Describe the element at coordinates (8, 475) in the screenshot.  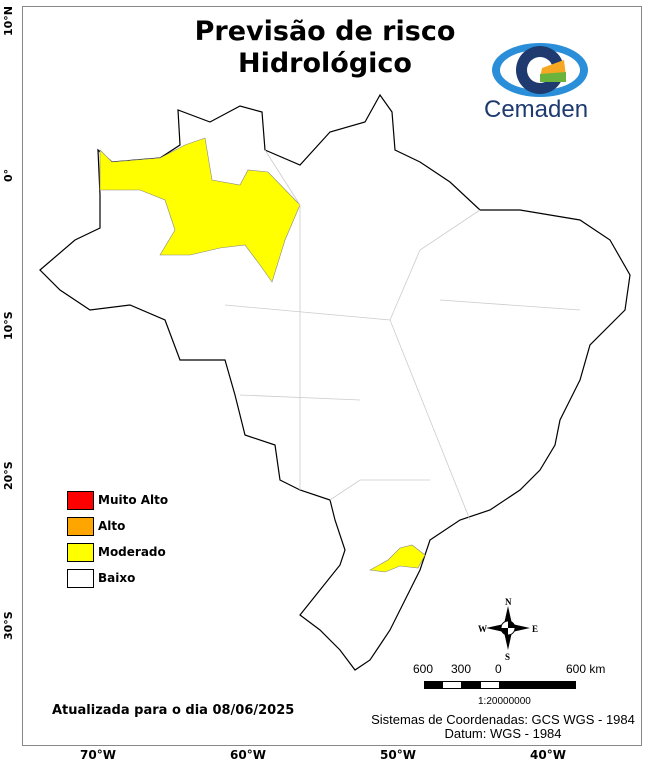
I see `lat-label: 20°S` at that location.